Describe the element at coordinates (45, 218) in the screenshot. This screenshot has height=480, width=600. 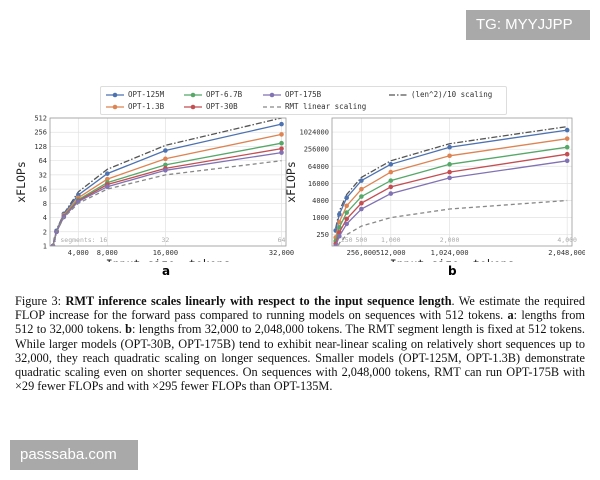
I see `y-tick-label: 4` at that location.